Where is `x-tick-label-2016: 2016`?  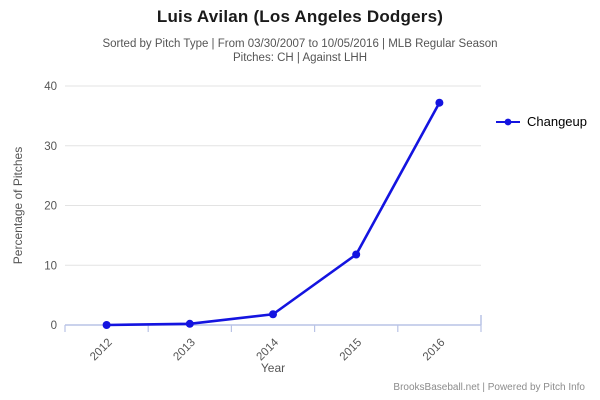
x-tick-label-2016: 2016 is located at coordinates (434, 350).